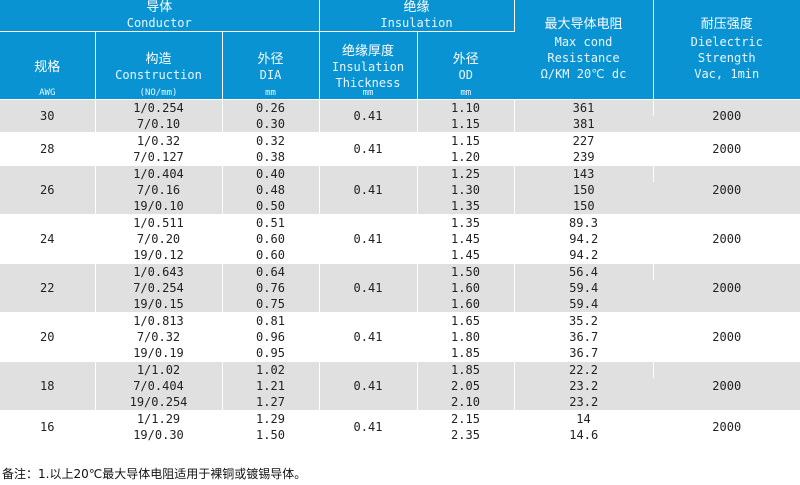 The width and height of the screenshot is (800, 485). What do you see at coordinates (584, 222) in the screenshot?
I see `resistance-cell: 89.3` at bounding box center [584, 222].